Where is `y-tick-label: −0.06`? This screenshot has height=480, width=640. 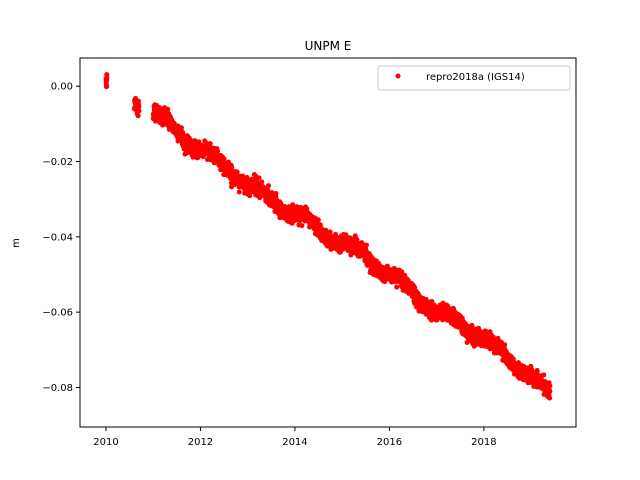
y-tick-label: −0.06 is located at coordinates (57, 313).